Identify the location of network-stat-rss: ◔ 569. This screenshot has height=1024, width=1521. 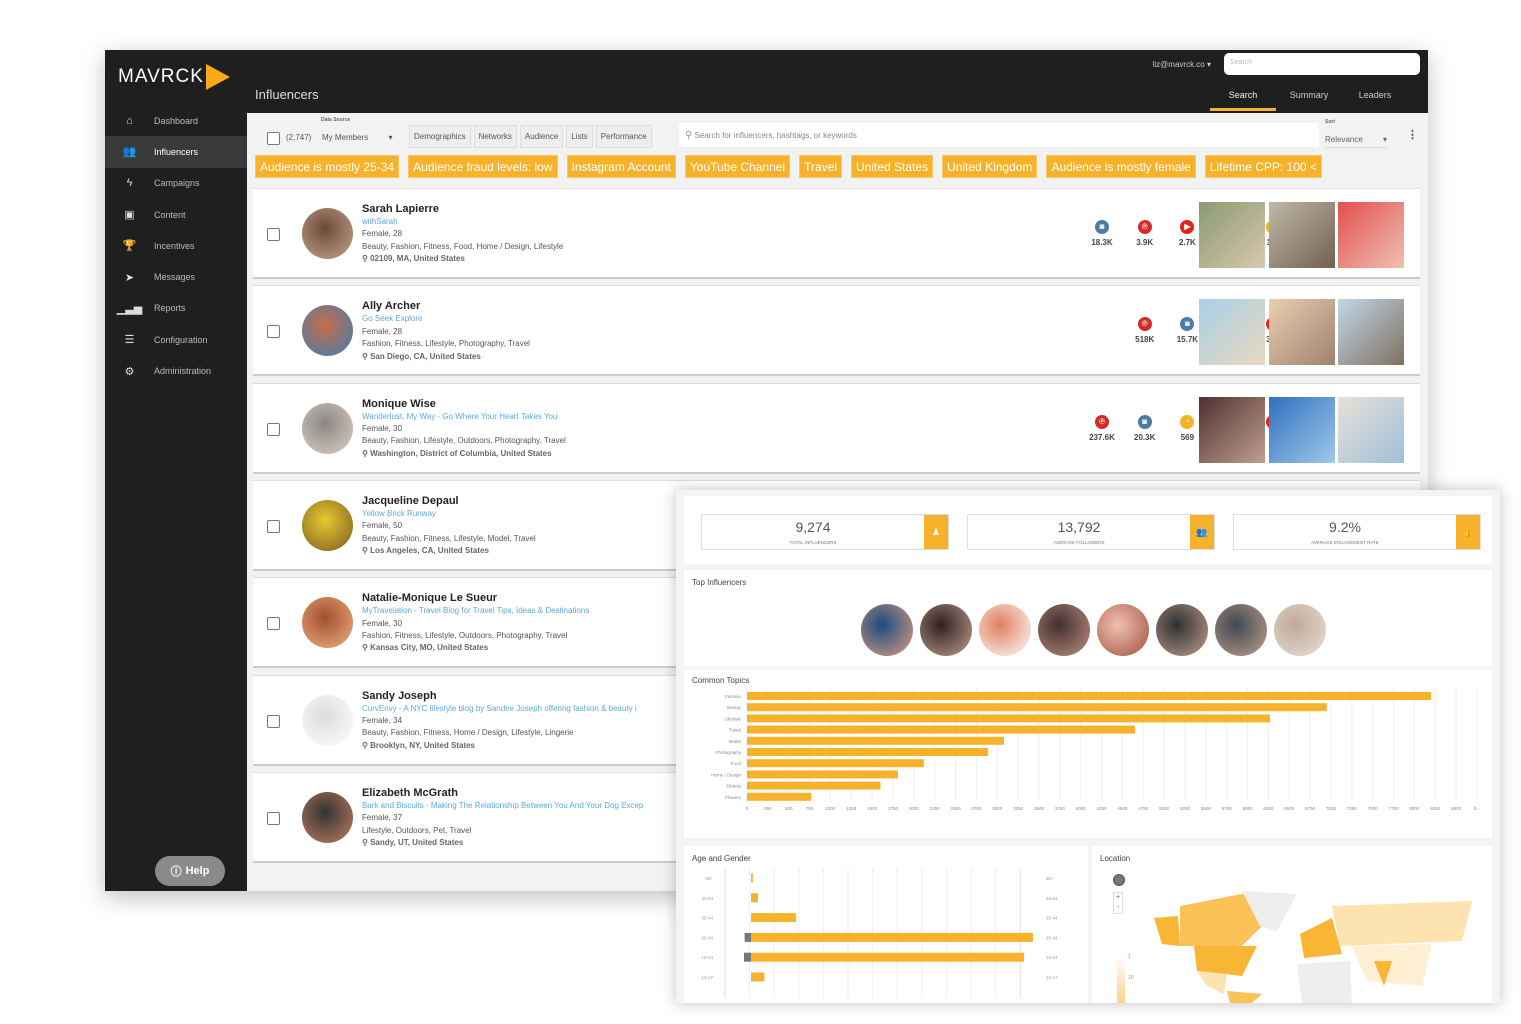
(1187, 428).